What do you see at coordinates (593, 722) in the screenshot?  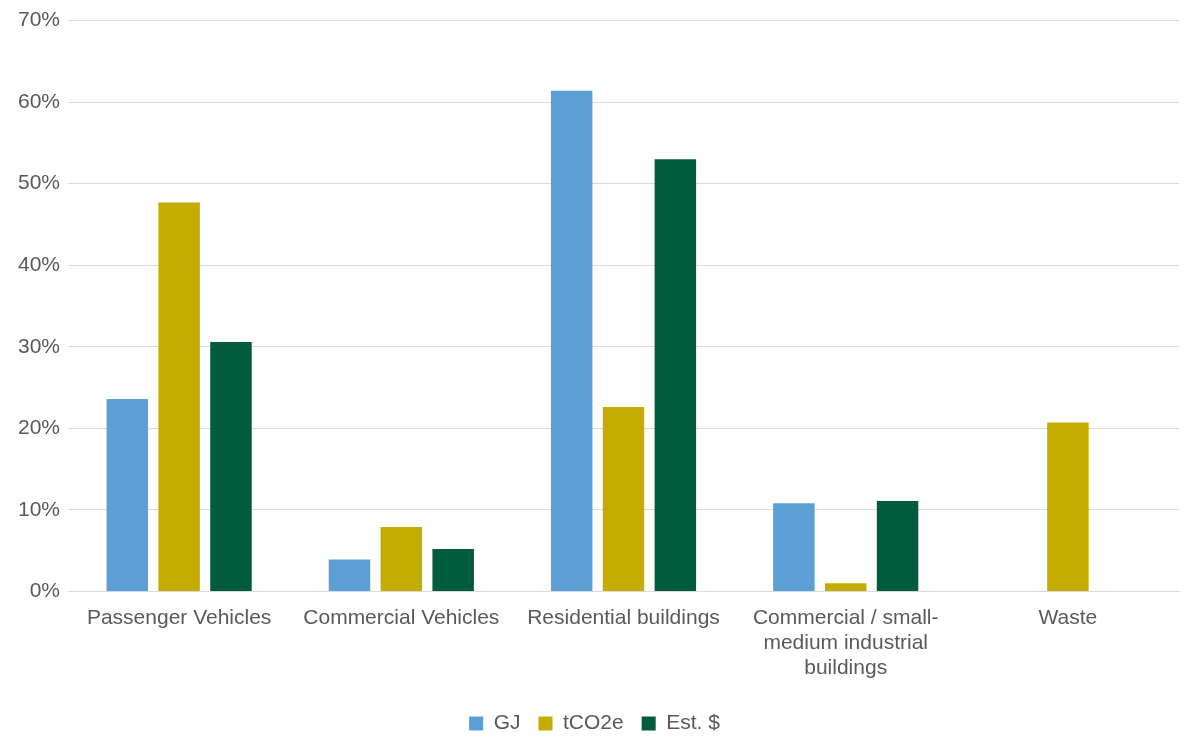 I see `legend-label: tCO2e` at bounding box center [593, 722].